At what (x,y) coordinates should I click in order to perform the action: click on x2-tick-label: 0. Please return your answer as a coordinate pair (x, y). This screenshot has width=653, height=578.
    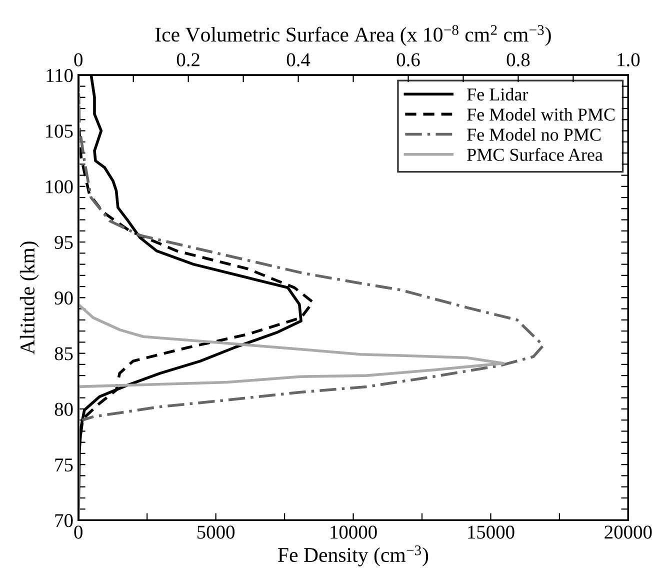
    Looking at the image, I should click on (78, 59).